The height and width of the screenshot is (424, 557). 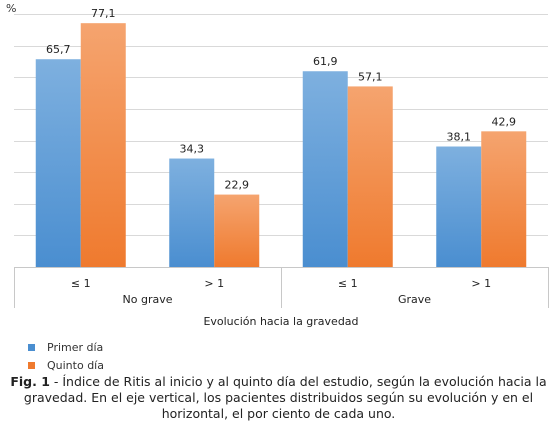 I want to click on data-label: 65,7, so click(x=58, y=49).